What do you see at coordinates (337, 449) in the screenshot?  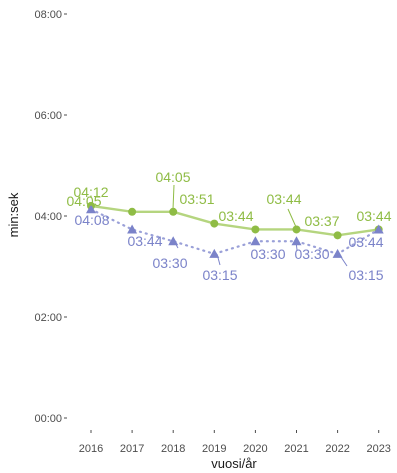 I see `x-tick-label: 2022` at bounding box center [337, 449].